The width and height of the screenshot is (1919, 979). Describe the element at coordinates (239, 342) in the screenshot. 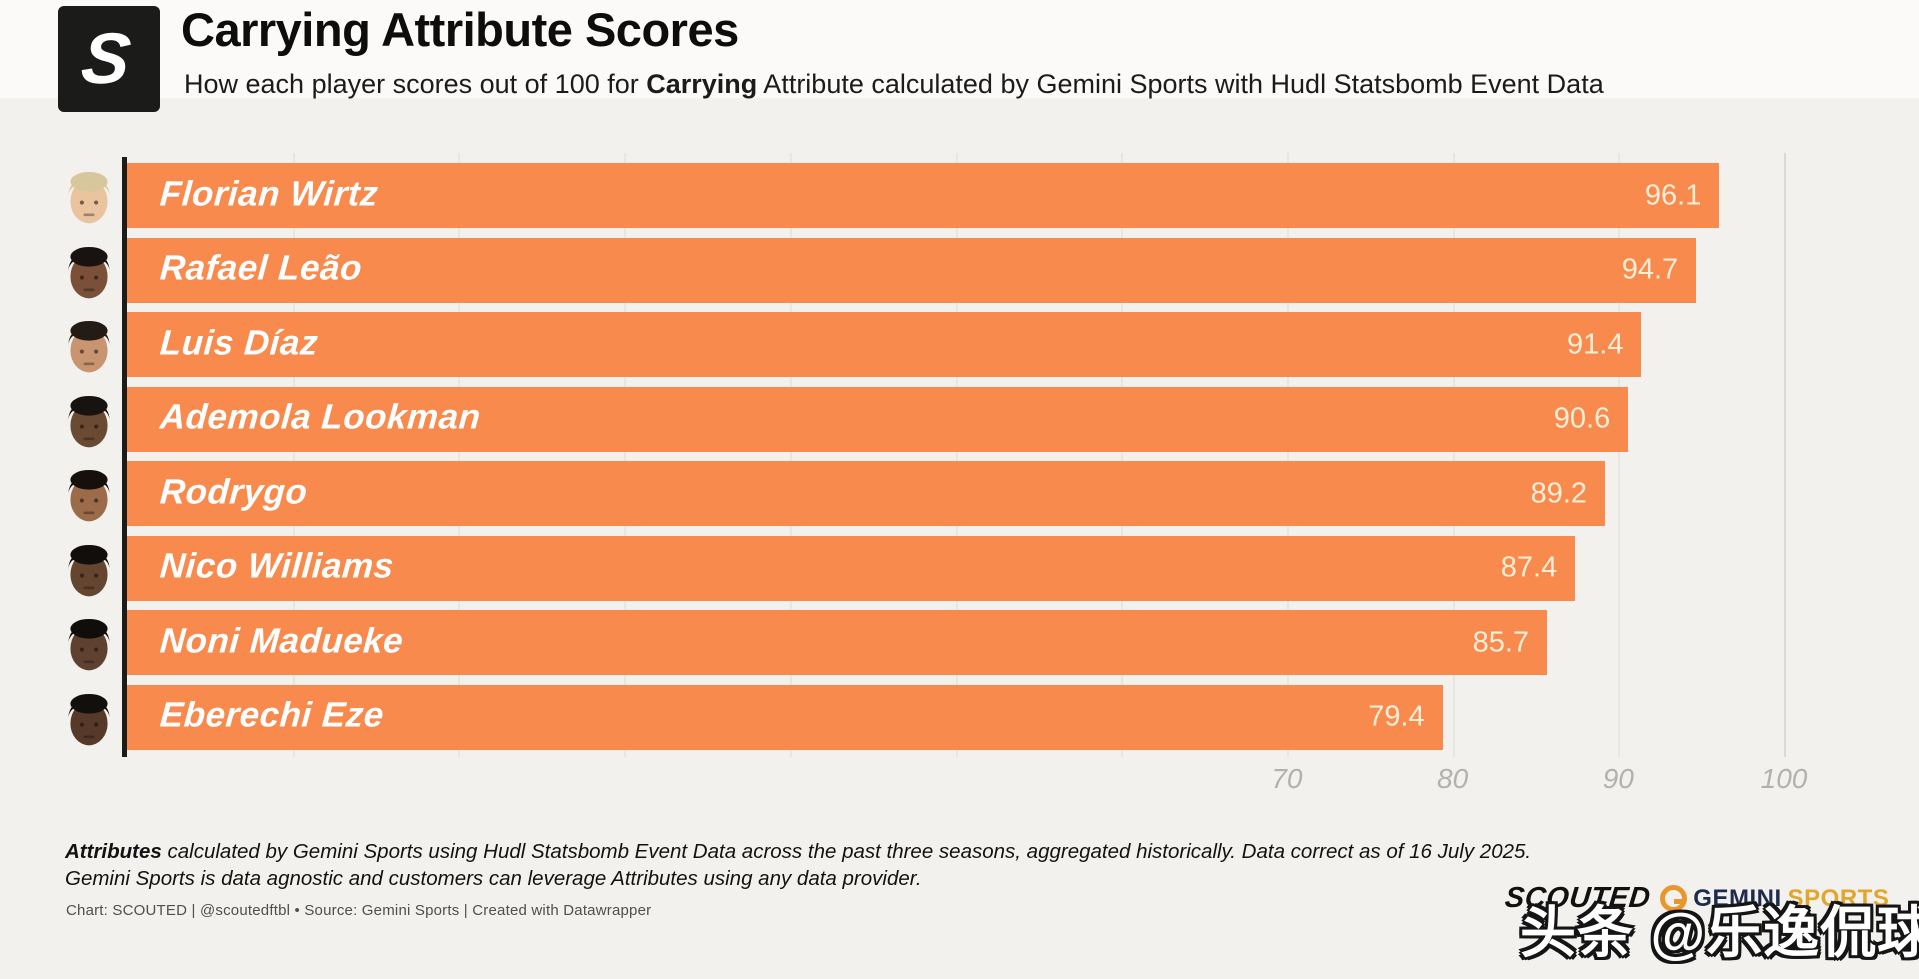

I see `player-name: Luis Díaz` at that location.